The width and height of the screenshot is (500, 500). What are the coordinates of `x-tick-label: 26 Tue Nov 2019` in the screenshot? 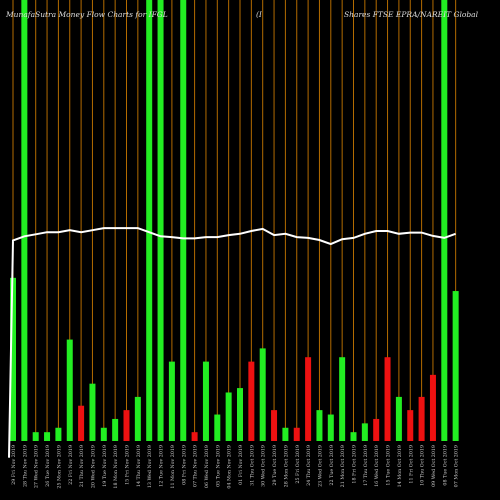 It's located at (48, 466).